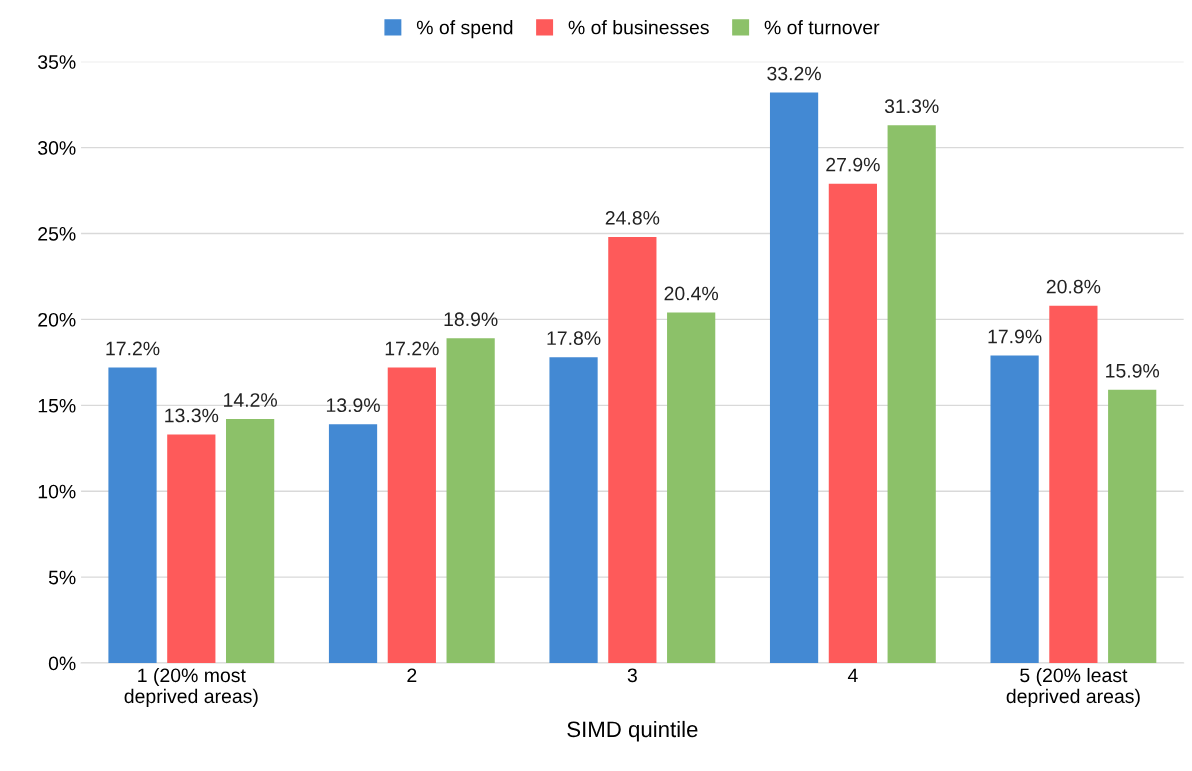  What do you see at coordinates (632, 675) in the screenshot?
I see `x-tick-label: 3` at bounding box center [632, 675].